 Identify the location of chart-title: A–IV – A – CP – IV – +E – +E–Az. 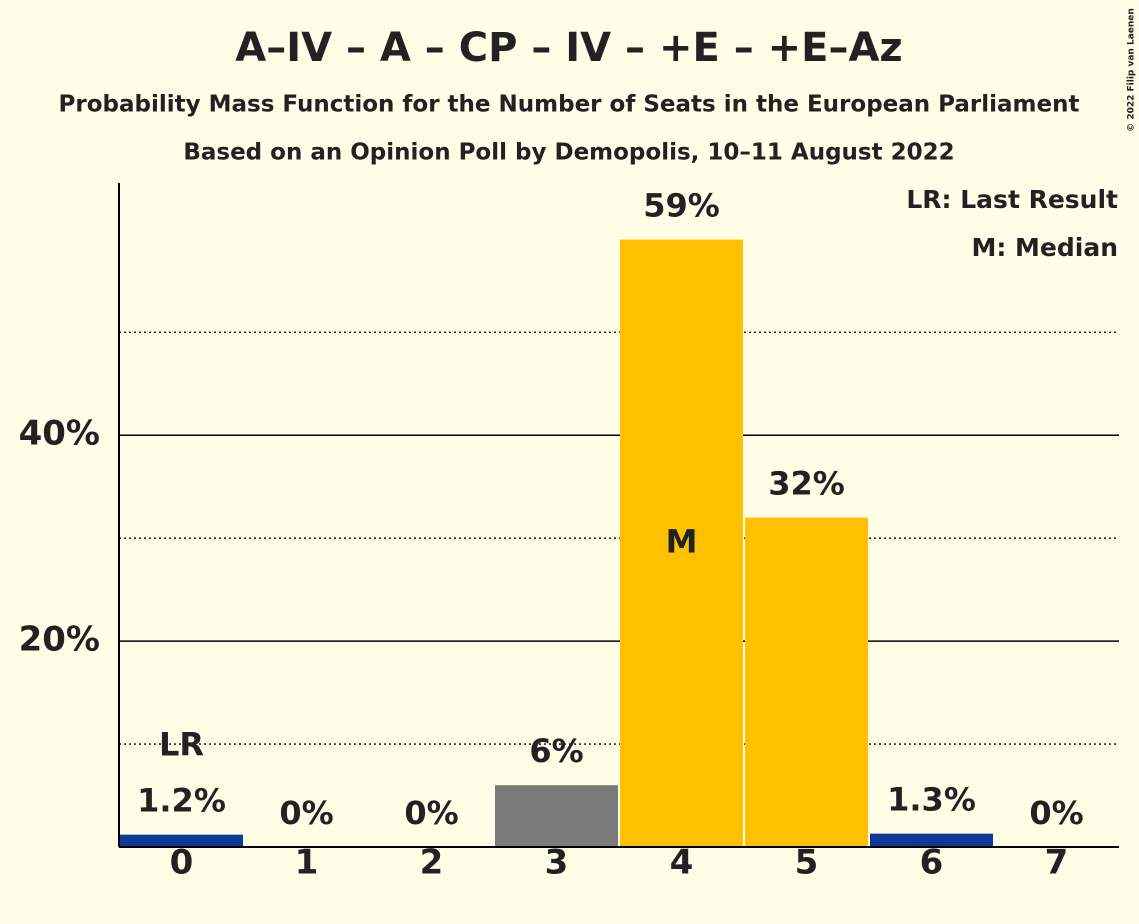
(568, 48).